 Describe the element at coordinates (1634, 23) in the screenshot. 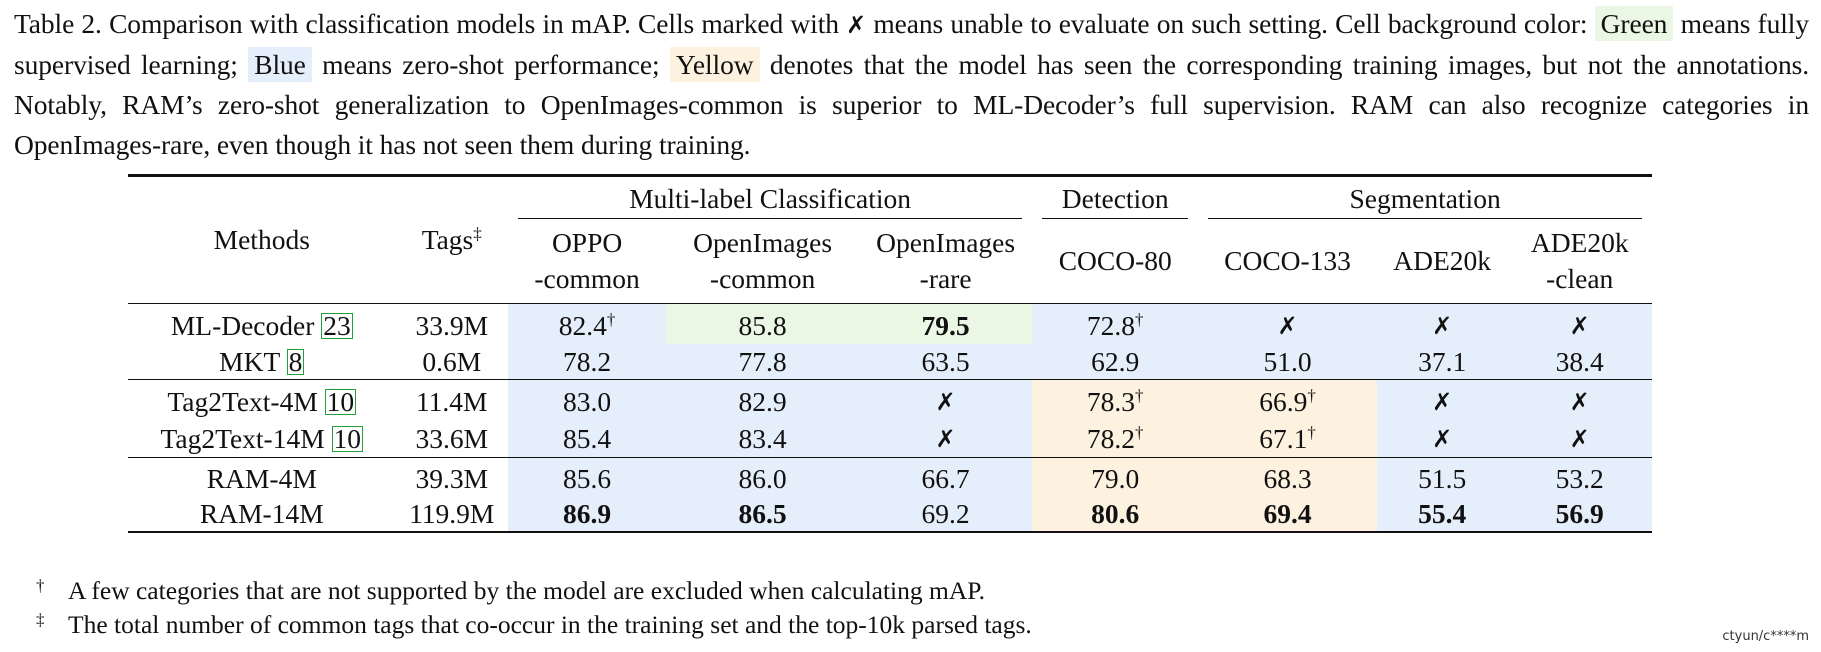

I see `legend-green: Green` at that location.